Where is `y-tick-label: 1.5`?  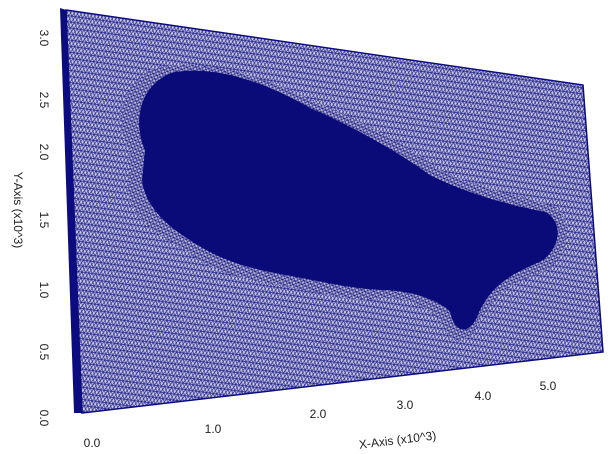 y-tick-label: 1.5 is located at coordinates (44, 220).